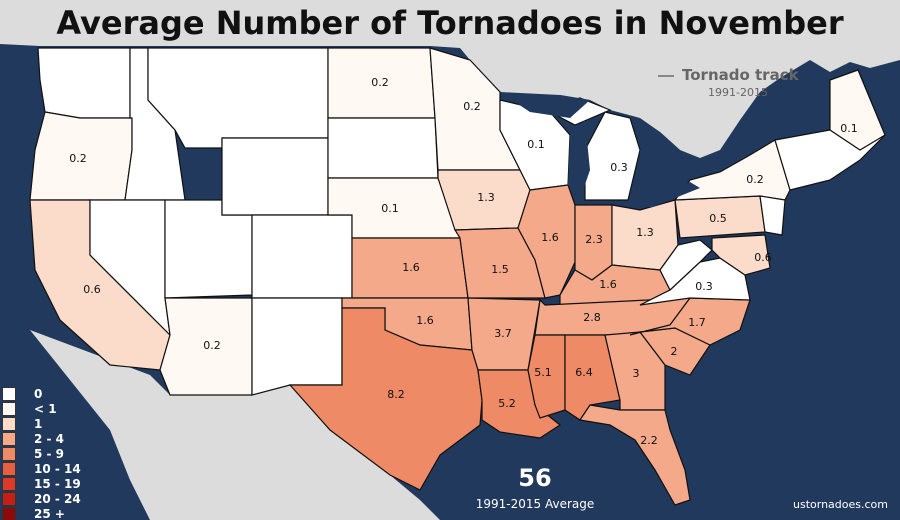 Image resolution: width=900 pixels, height=520 pixels. What do you see at coordinates (840, 504) in the screenshot?
I see `credit: ustornadoes.com` at bounding box center [840, 504].